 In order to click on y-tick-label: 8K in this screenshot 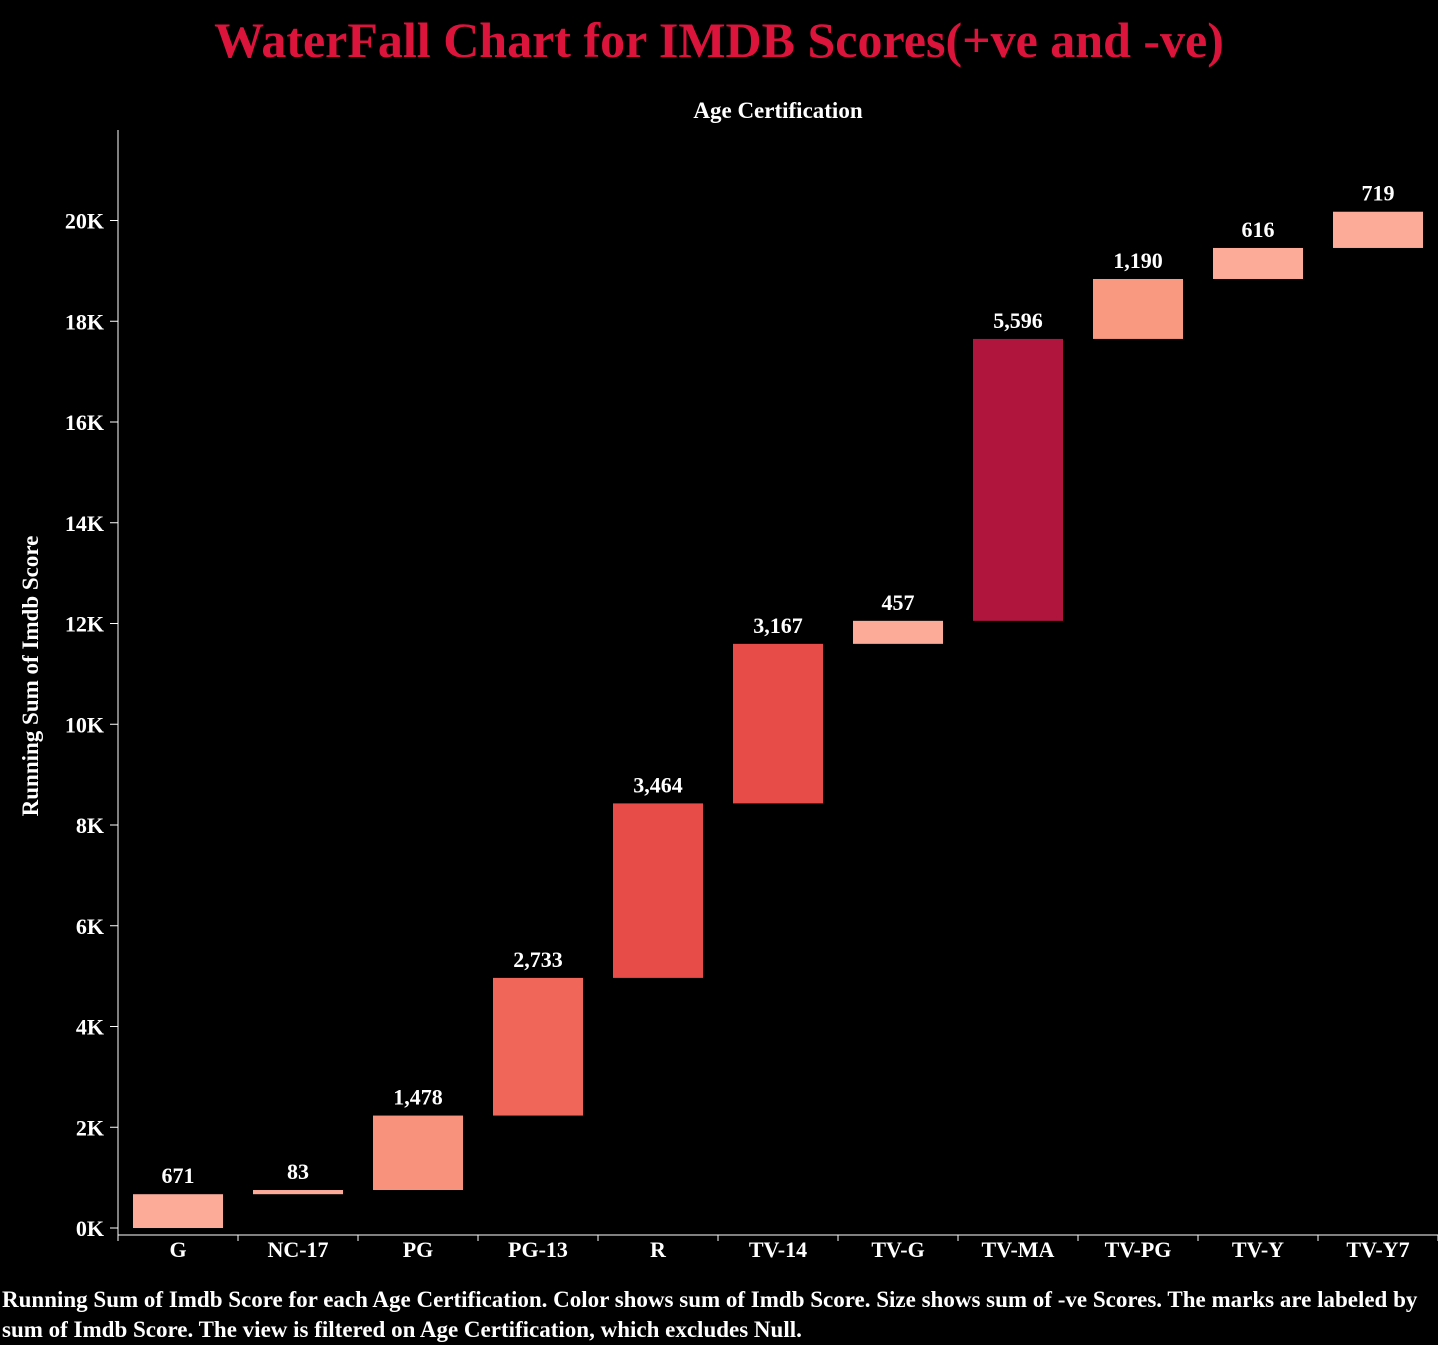, I will do `click(90, 825)`.